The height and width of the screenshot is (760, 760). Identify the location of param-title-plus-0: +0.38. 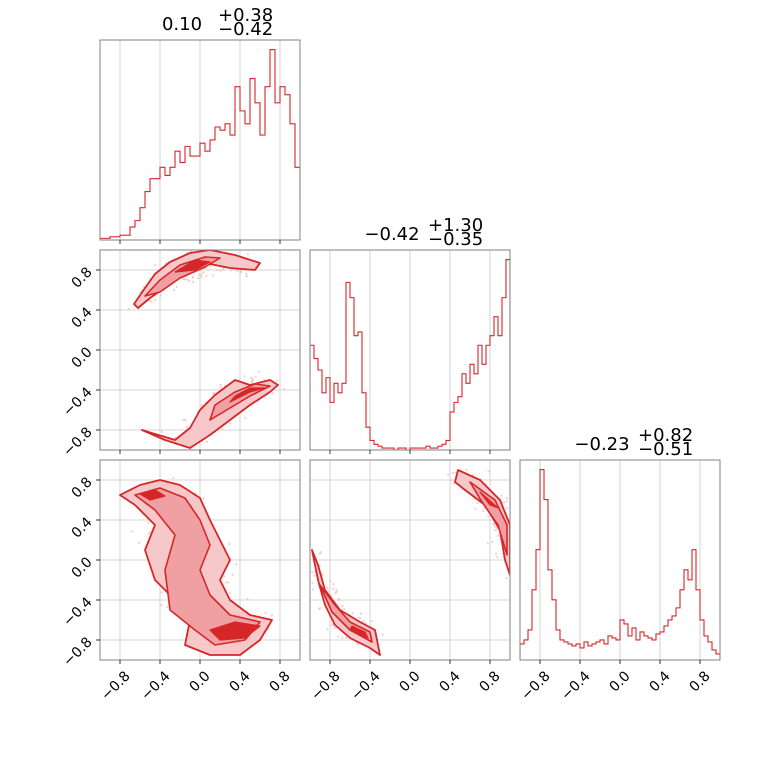
(245, 15).